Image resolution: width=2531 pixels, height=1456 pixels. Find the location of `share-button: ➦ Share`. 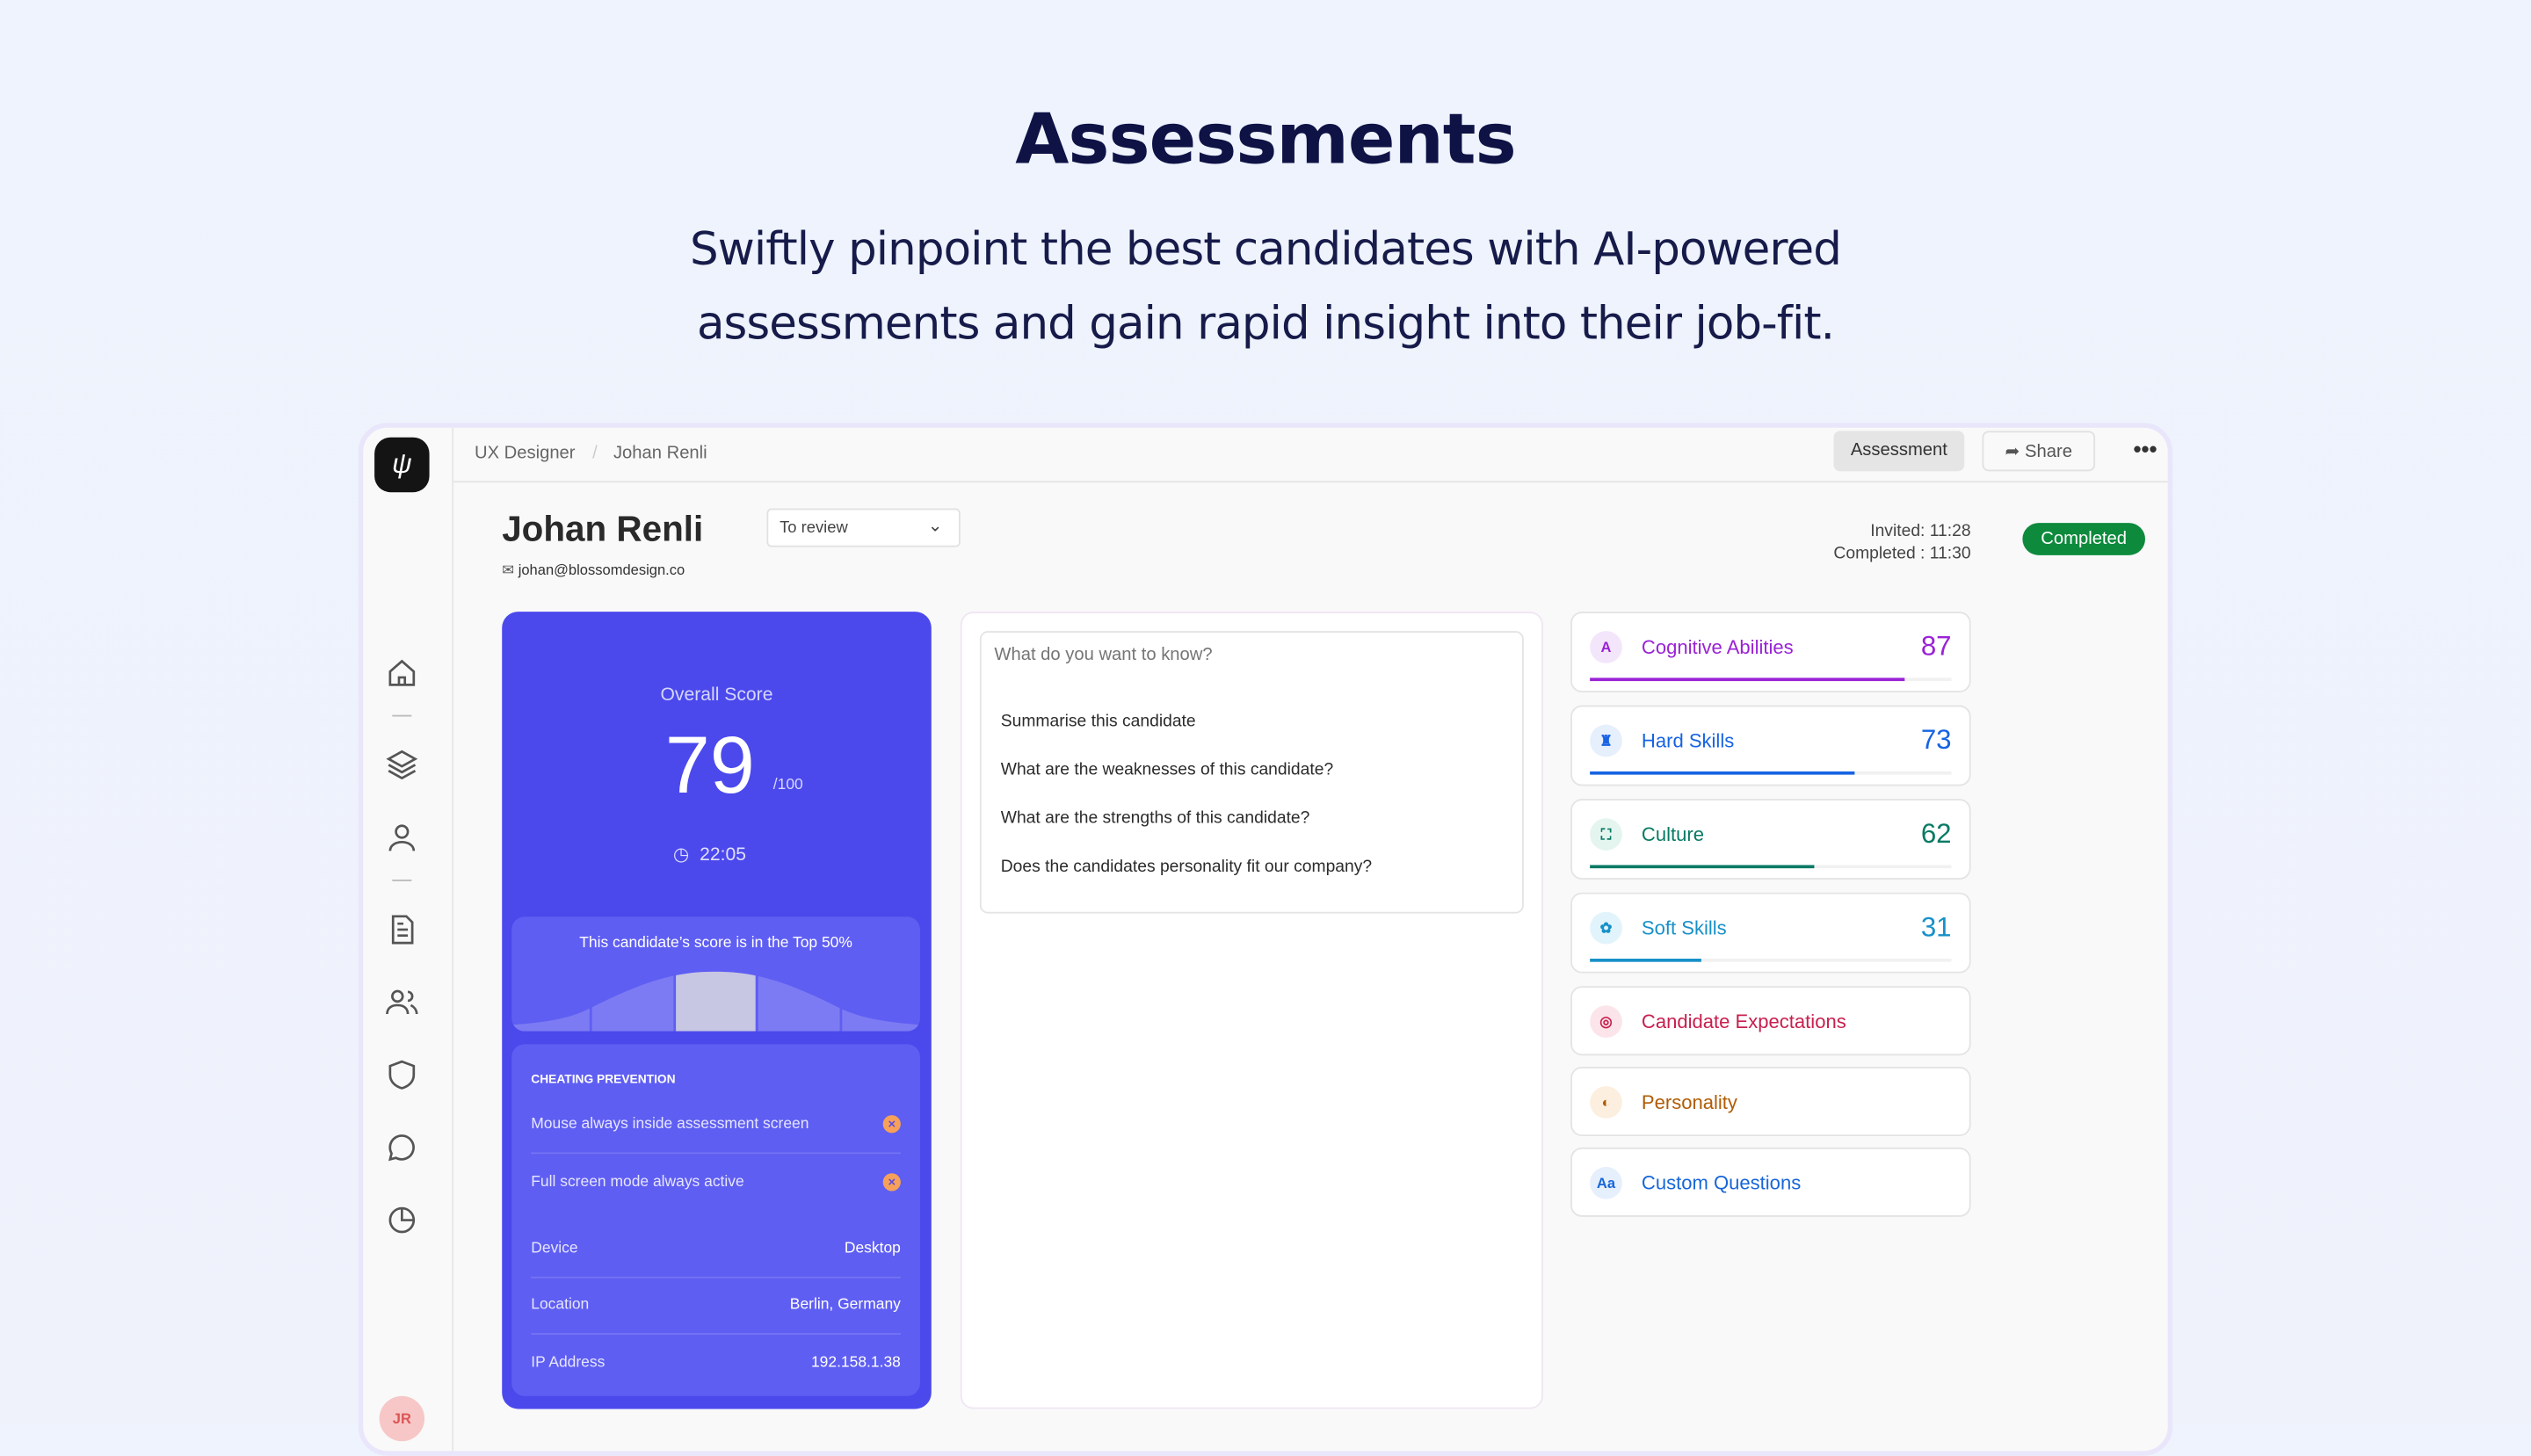

share-button: ➦ Share is located at coordinates (2039, 451).